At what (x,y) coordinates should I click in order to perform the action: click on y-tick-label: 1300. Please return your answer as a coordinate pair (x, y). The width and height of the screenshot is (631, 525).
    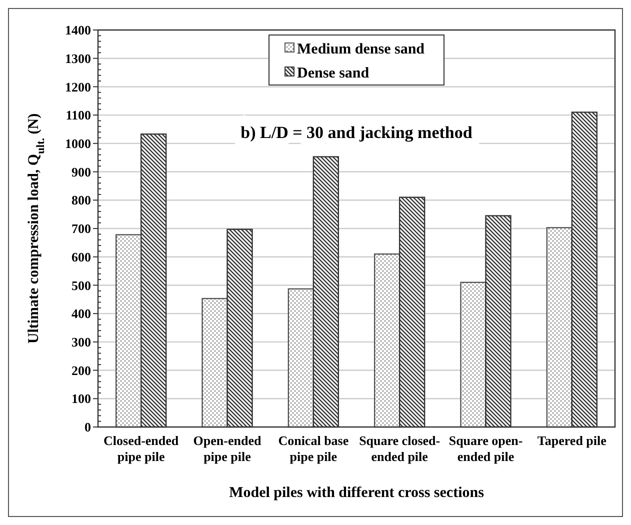
    Looking at the image, I should click on (78, 58).